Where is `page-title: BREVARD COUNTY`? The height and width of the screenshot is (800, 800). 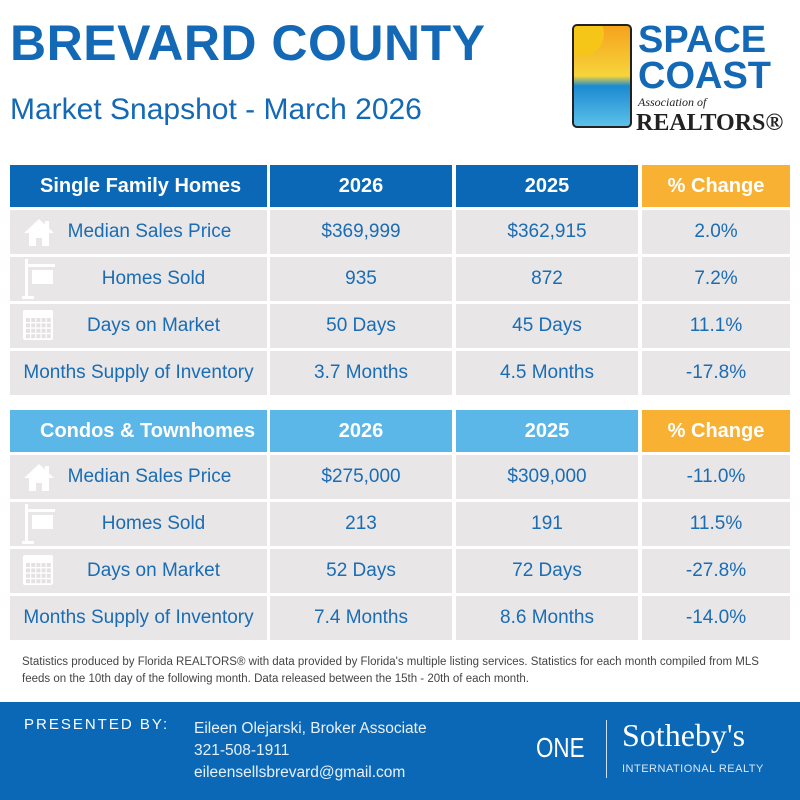 page-title: BREVARD COUNTY is located at coordinates (248, 43).